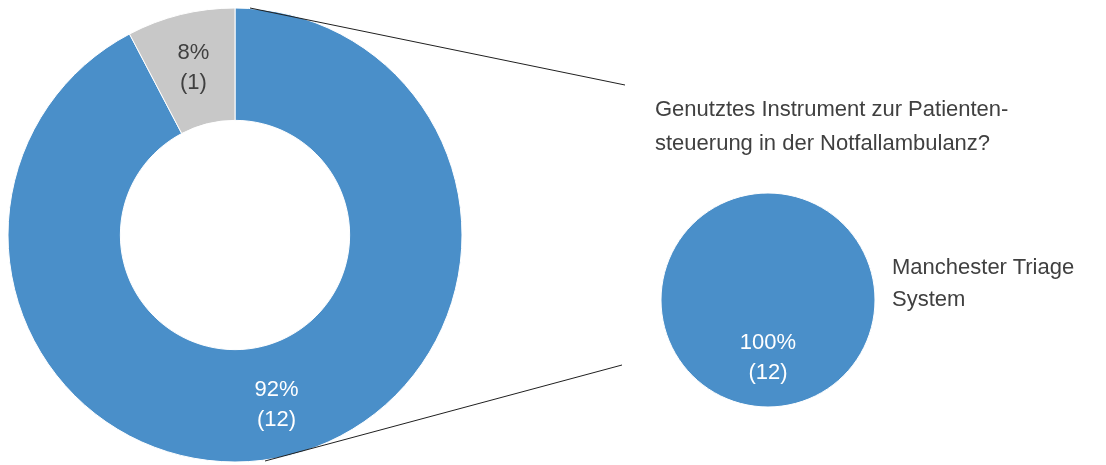 This screenshot has height=465, width=1106. Describe the element at coordinates (276, 404) in the screenshot. I see `data-label: 92% (12)` at that location.